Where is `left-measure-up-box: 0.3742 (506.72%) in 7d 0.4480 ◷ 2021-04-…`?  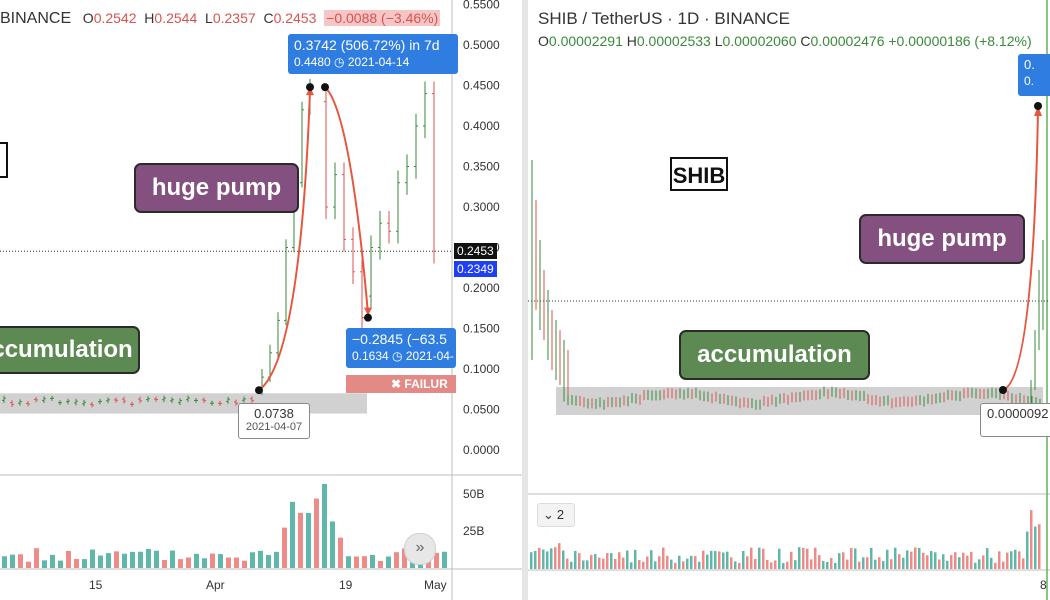 left-measure-up-box: 0.3742 (506.72%) in 7d 0.4480 ◷ 2021-04-… is located at coordinates (373, 54).